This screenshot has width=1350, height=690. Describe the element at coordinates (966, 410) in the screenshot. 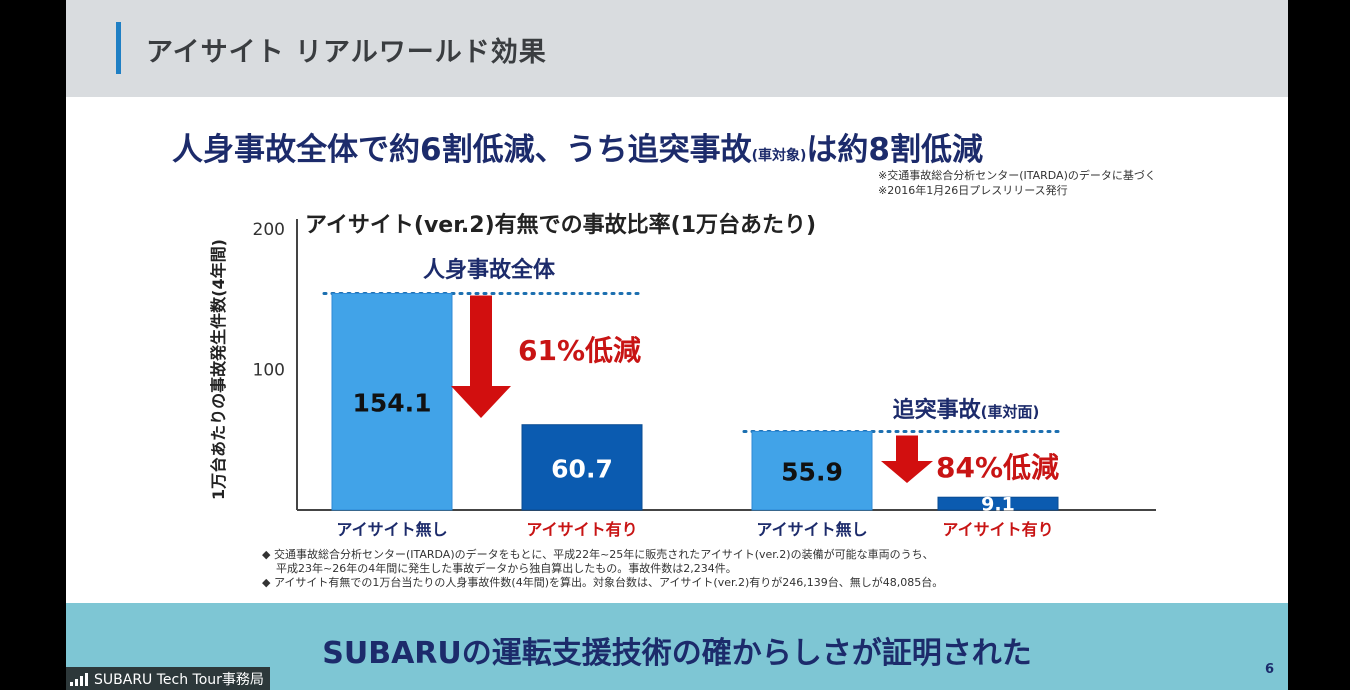

I see `group-name: 追突事故(車対面)` at that location.